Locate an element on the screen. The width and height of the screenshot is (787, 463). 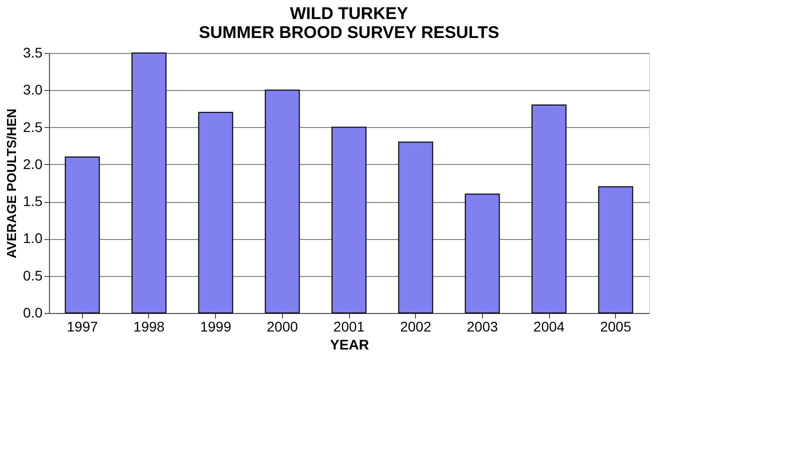
y-axis-title: AVERAGE POULTS/HEN is located at coordinates (12, 183).